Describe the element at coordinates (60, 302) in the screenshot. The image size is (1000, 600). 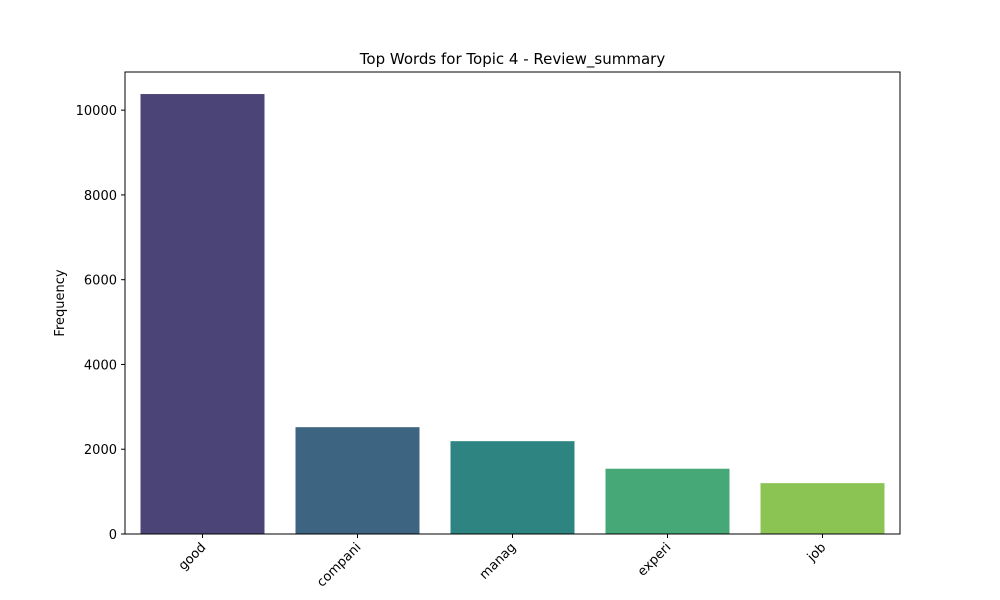
I see `y-axis-label: Frequency` at that location.